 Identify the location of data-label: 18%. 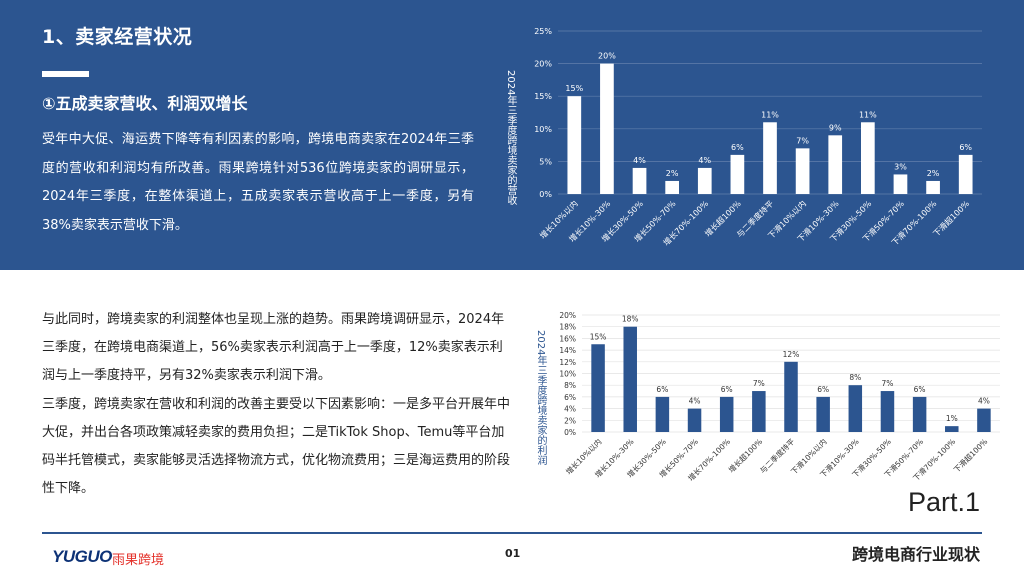
(630, 319).